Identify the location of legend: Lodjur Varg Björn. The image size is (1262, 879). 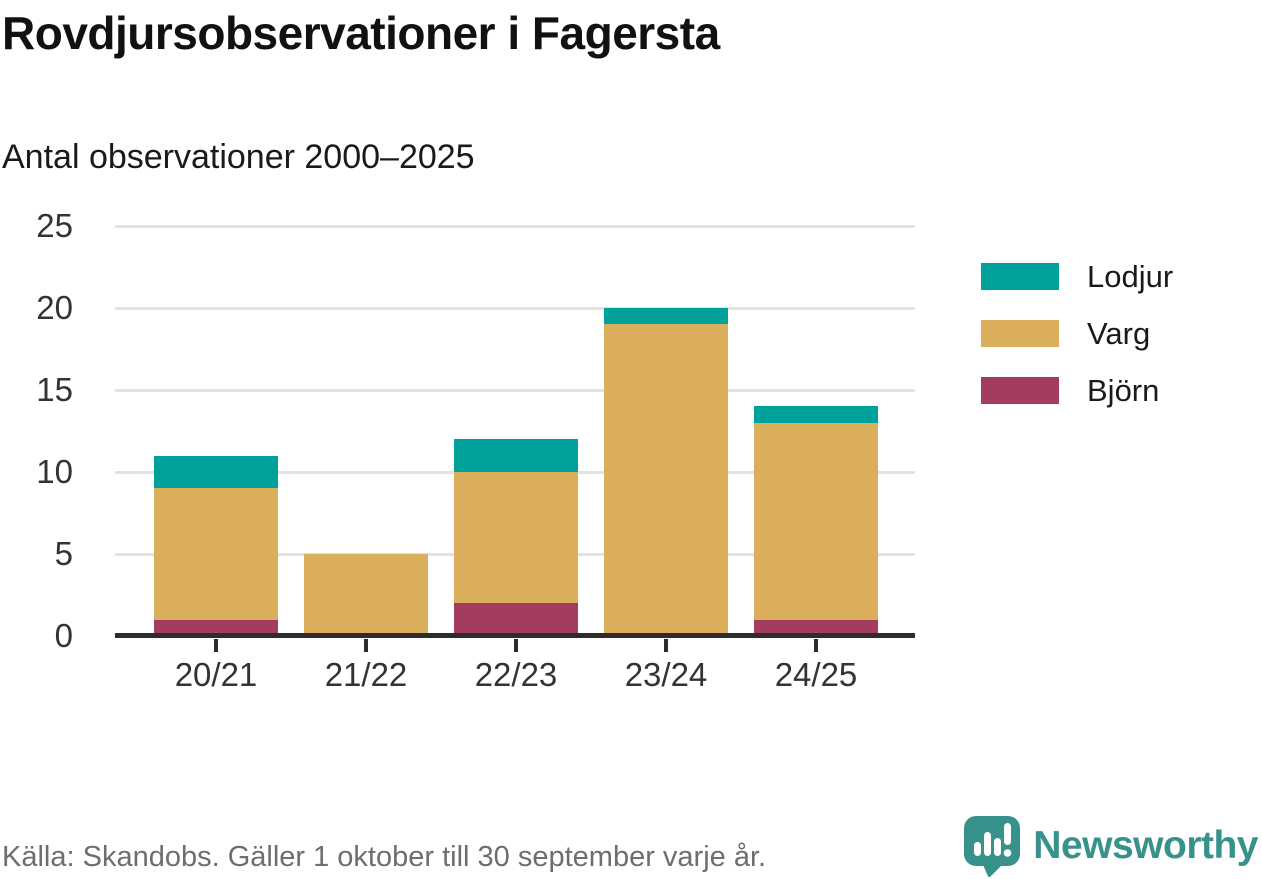
(1077, 346).